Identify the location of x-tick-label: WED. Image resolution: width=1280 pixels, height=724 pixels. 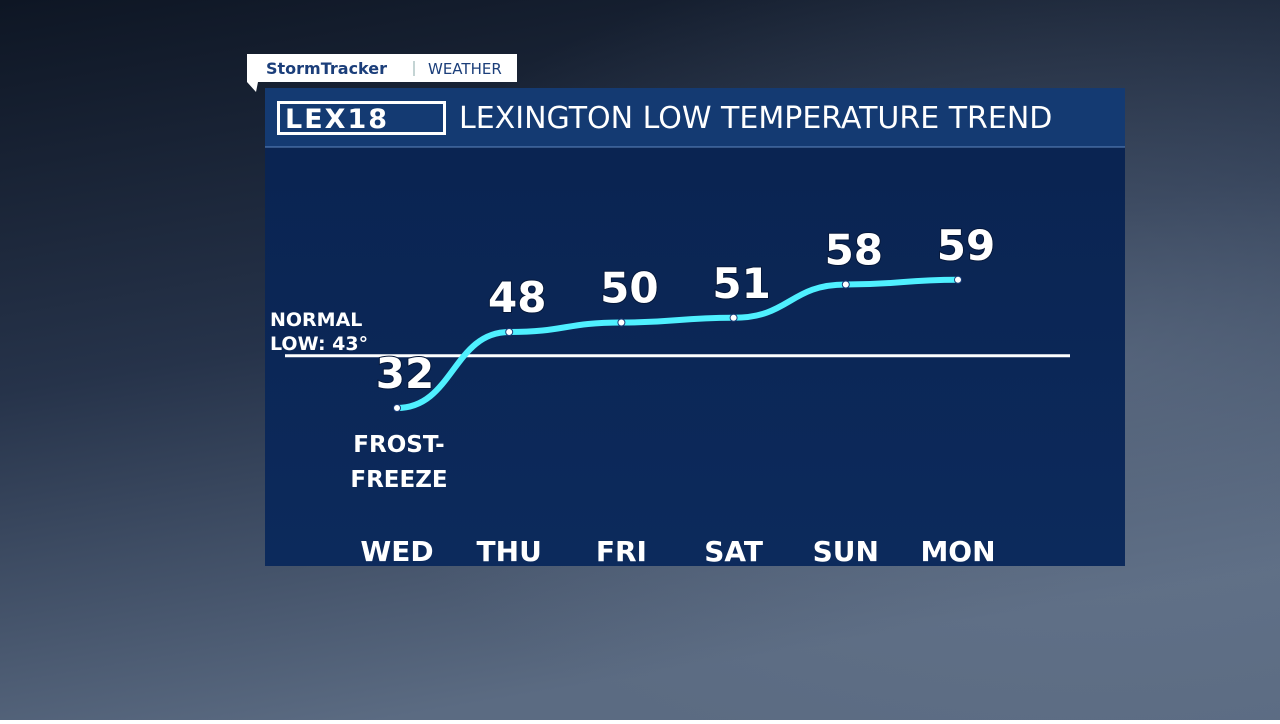
(396, 551).